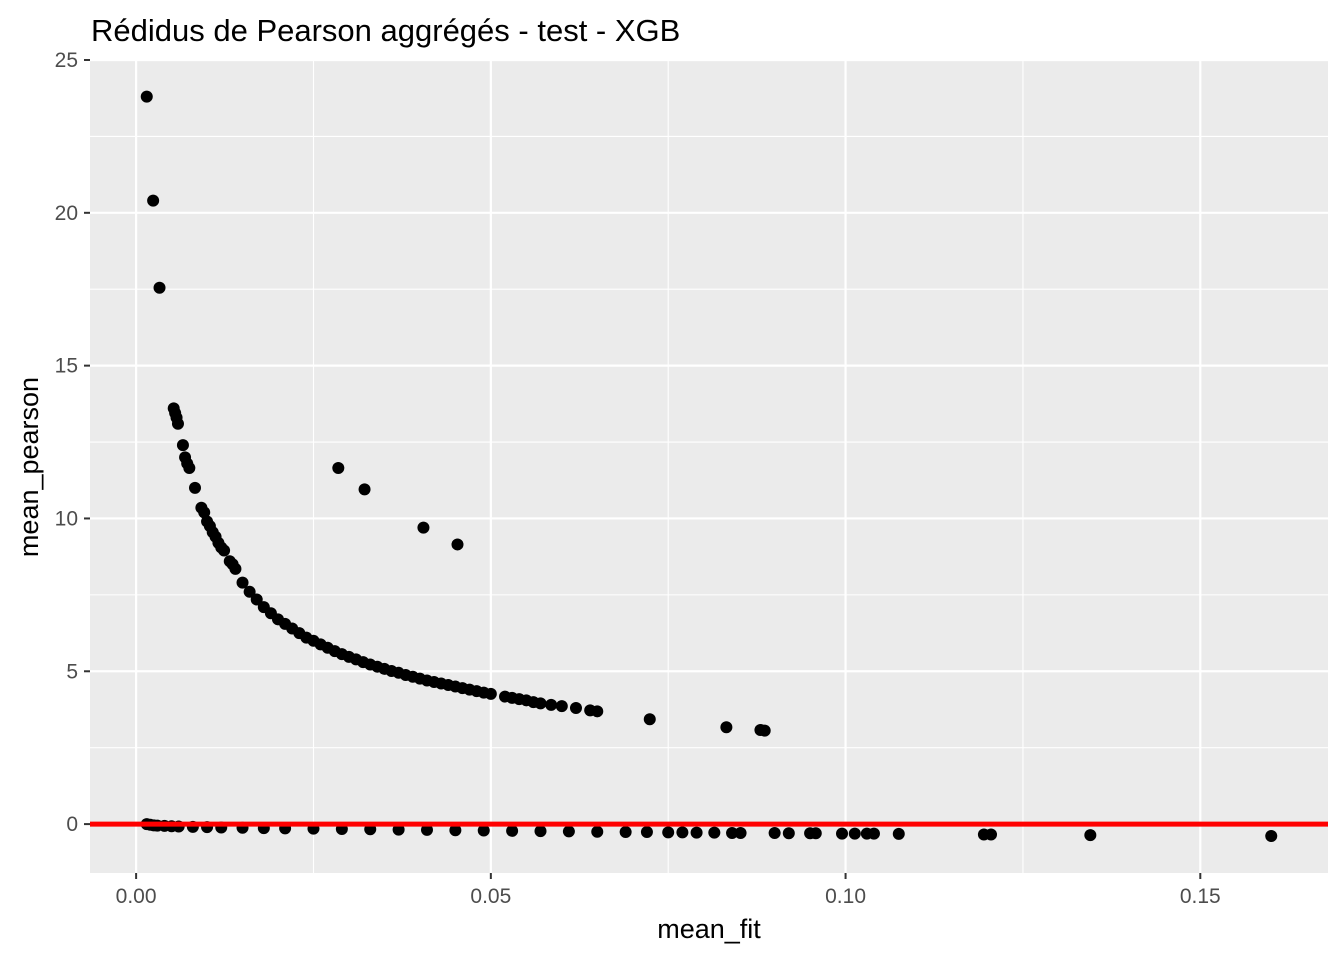 This screenshot has height=960, width=1344. What do you see at coordinates (709, 929) in the screenshot?
I see `x-axis-title: mean_fit` at bounding box center [709, 929].